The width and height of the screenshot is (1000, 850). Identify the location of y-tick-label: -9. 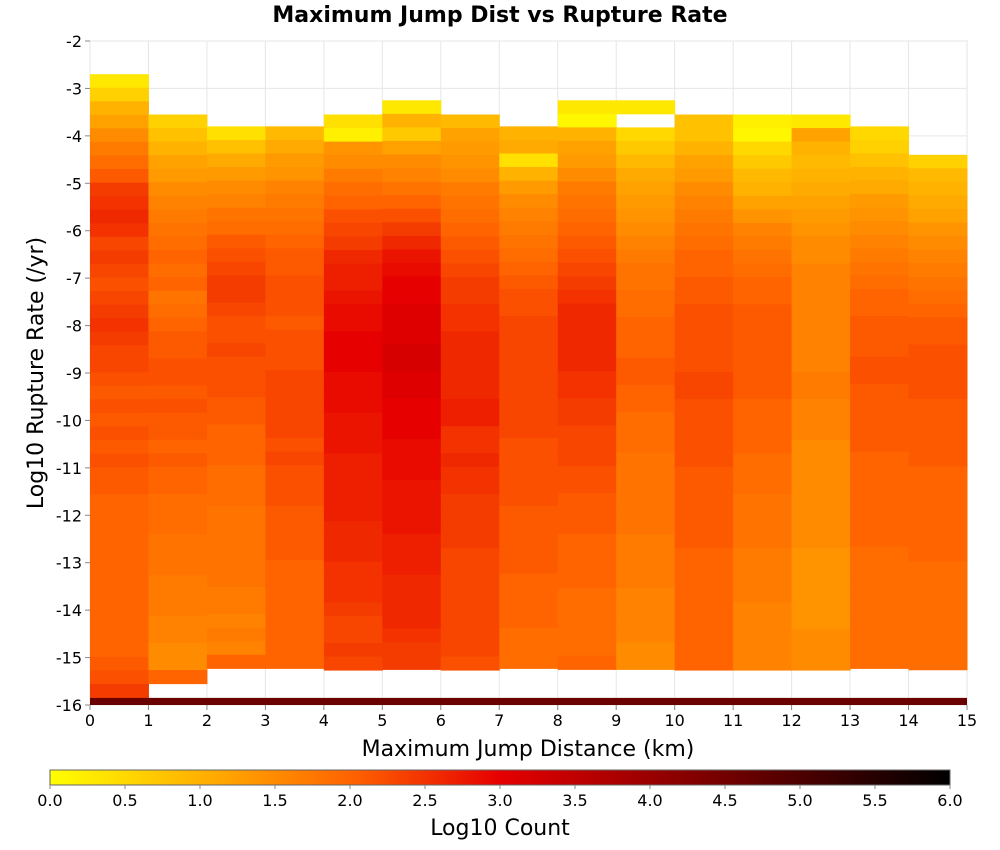
(74, 373).